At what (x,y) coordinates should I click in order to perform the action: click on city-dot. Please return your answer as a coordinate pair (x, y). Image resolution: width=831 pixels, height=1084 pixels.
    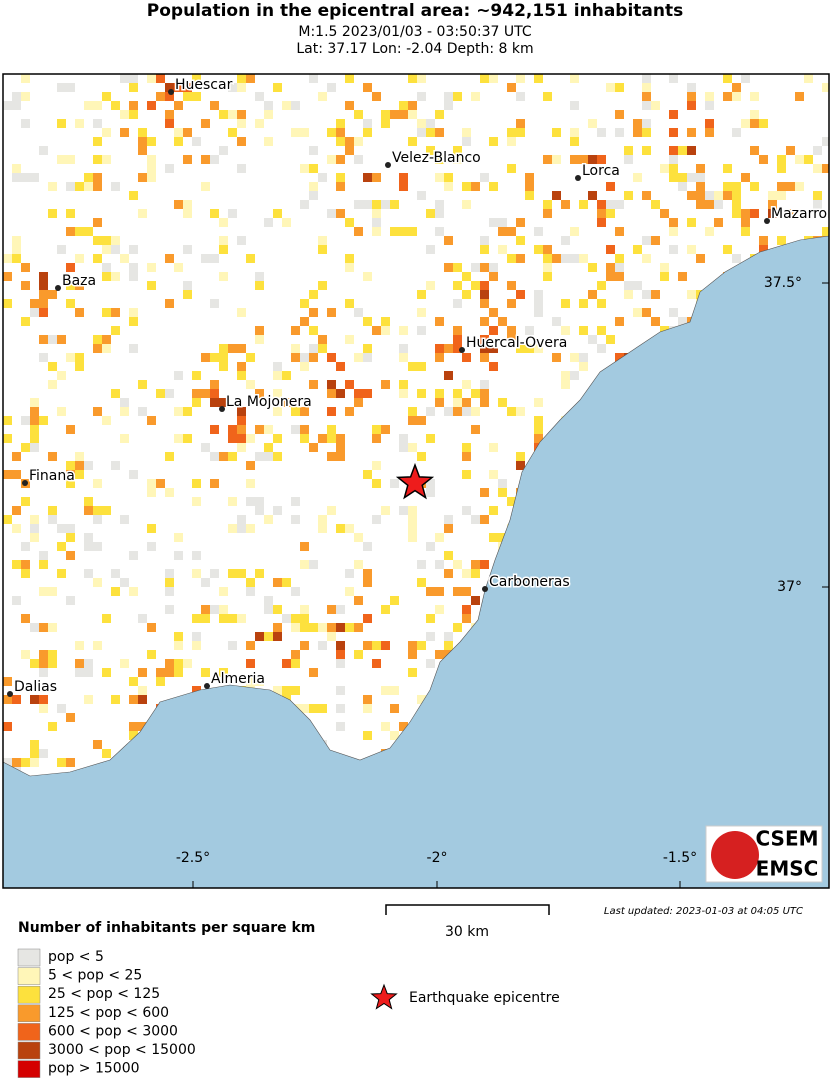
    Looking at the image, I should click on (222, 409).